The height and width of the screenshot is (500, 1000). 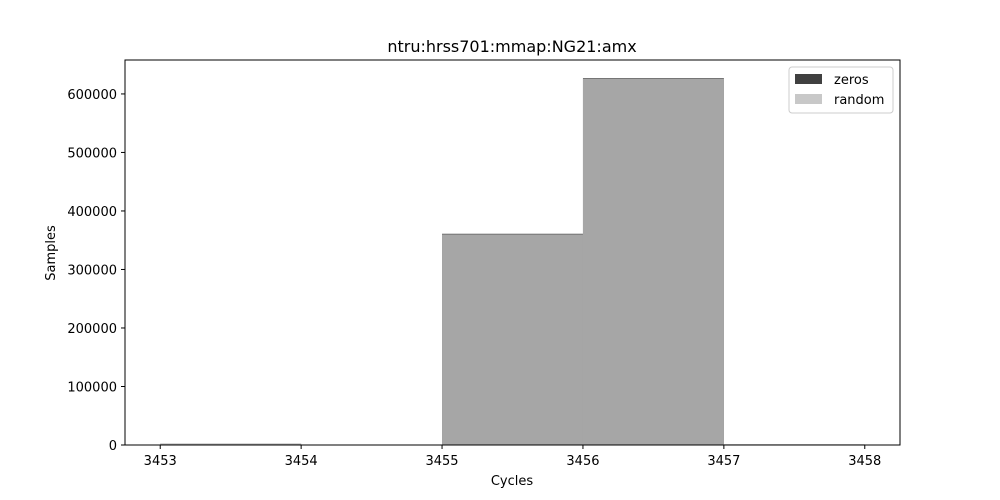 I want to click on y-tick-label: 400000, so click(x=92, y=212).